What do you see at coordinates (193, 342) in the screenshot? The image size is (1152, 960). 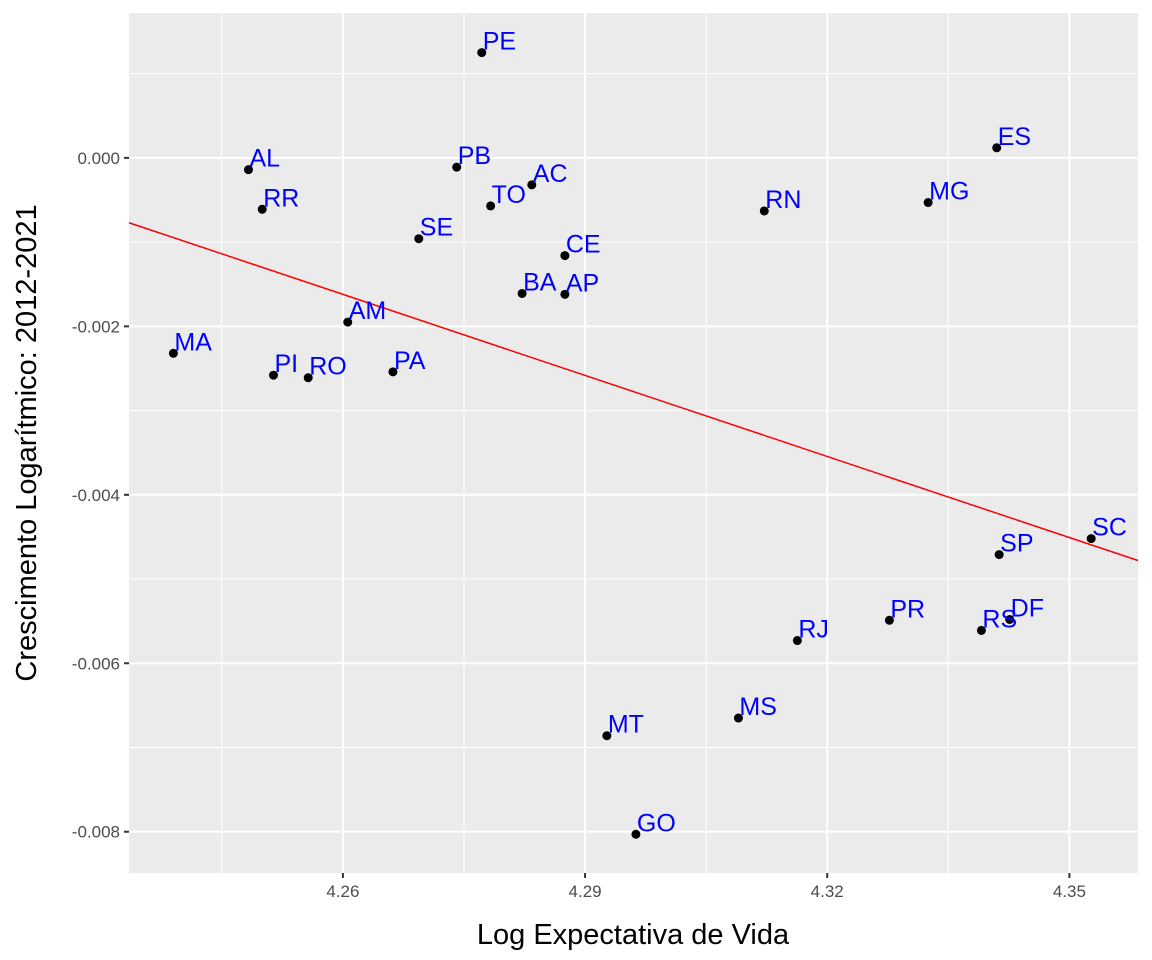 I see `point-label: MA` at bounding box center [193, 342].